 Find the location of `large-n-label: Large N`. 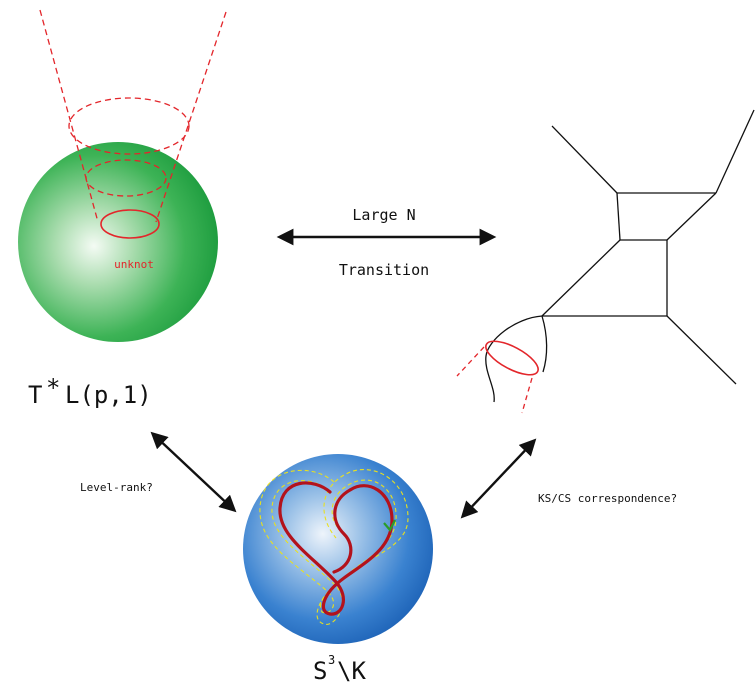

large-n-label: Large N is located at coordinates (383, 215).